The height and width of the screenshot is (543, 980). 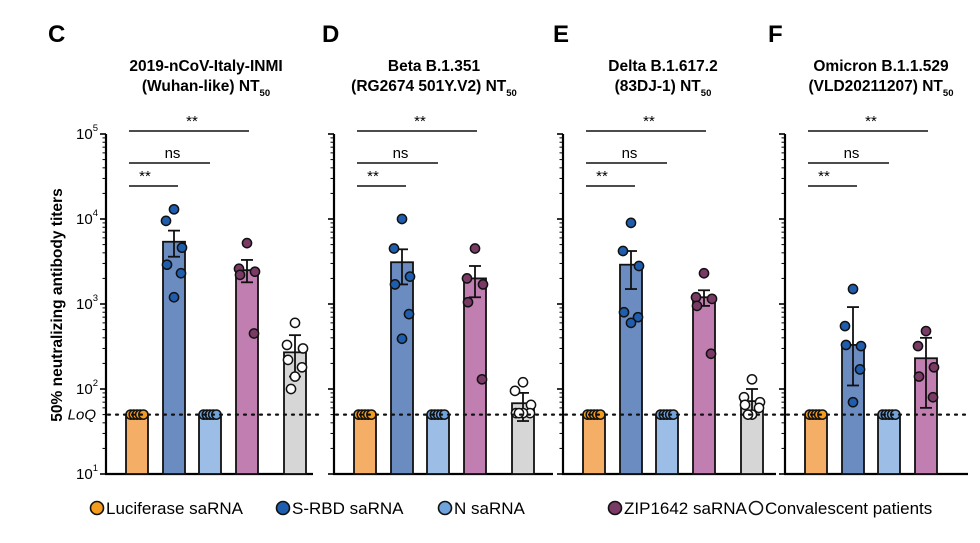 What do you see at coordinates (481, 508) in the screenshot?
I see `legend-item: N saRNA` at bounding box center [481, 508].